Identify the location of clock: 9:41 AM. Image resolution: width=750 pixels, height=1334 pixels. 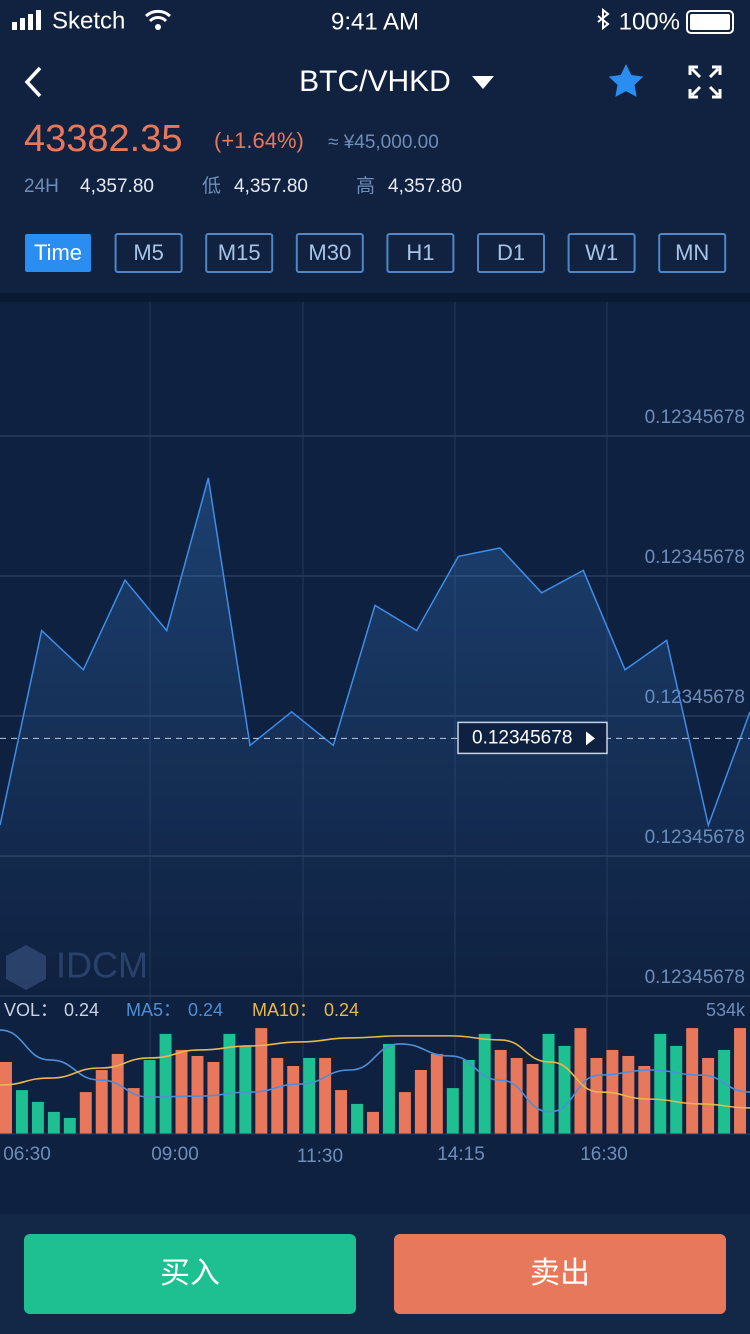
(375, 21).